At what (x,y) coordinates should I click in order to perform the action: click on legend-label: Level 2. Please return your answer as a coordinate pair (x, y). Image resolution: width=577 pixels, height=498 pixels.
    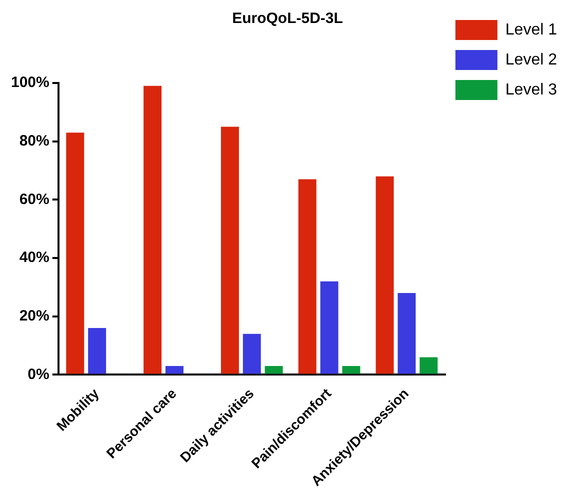
    Looking at the image, I should click on (531, 59).